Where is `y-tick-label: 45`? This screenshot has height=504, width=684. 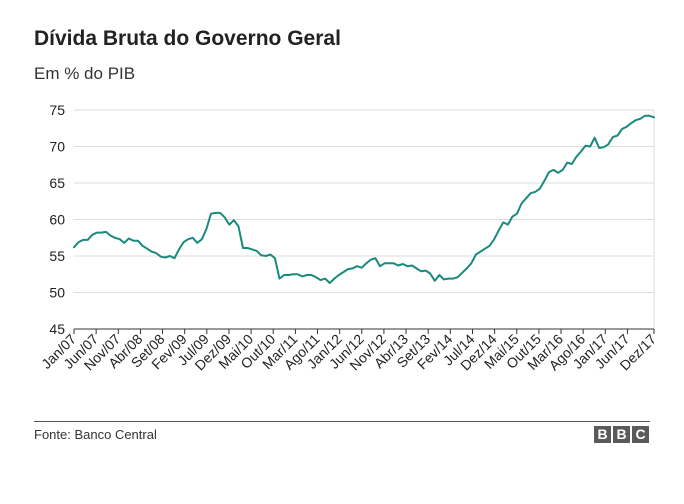
y-tick-label: 45 is located at coordinates (57, 329).